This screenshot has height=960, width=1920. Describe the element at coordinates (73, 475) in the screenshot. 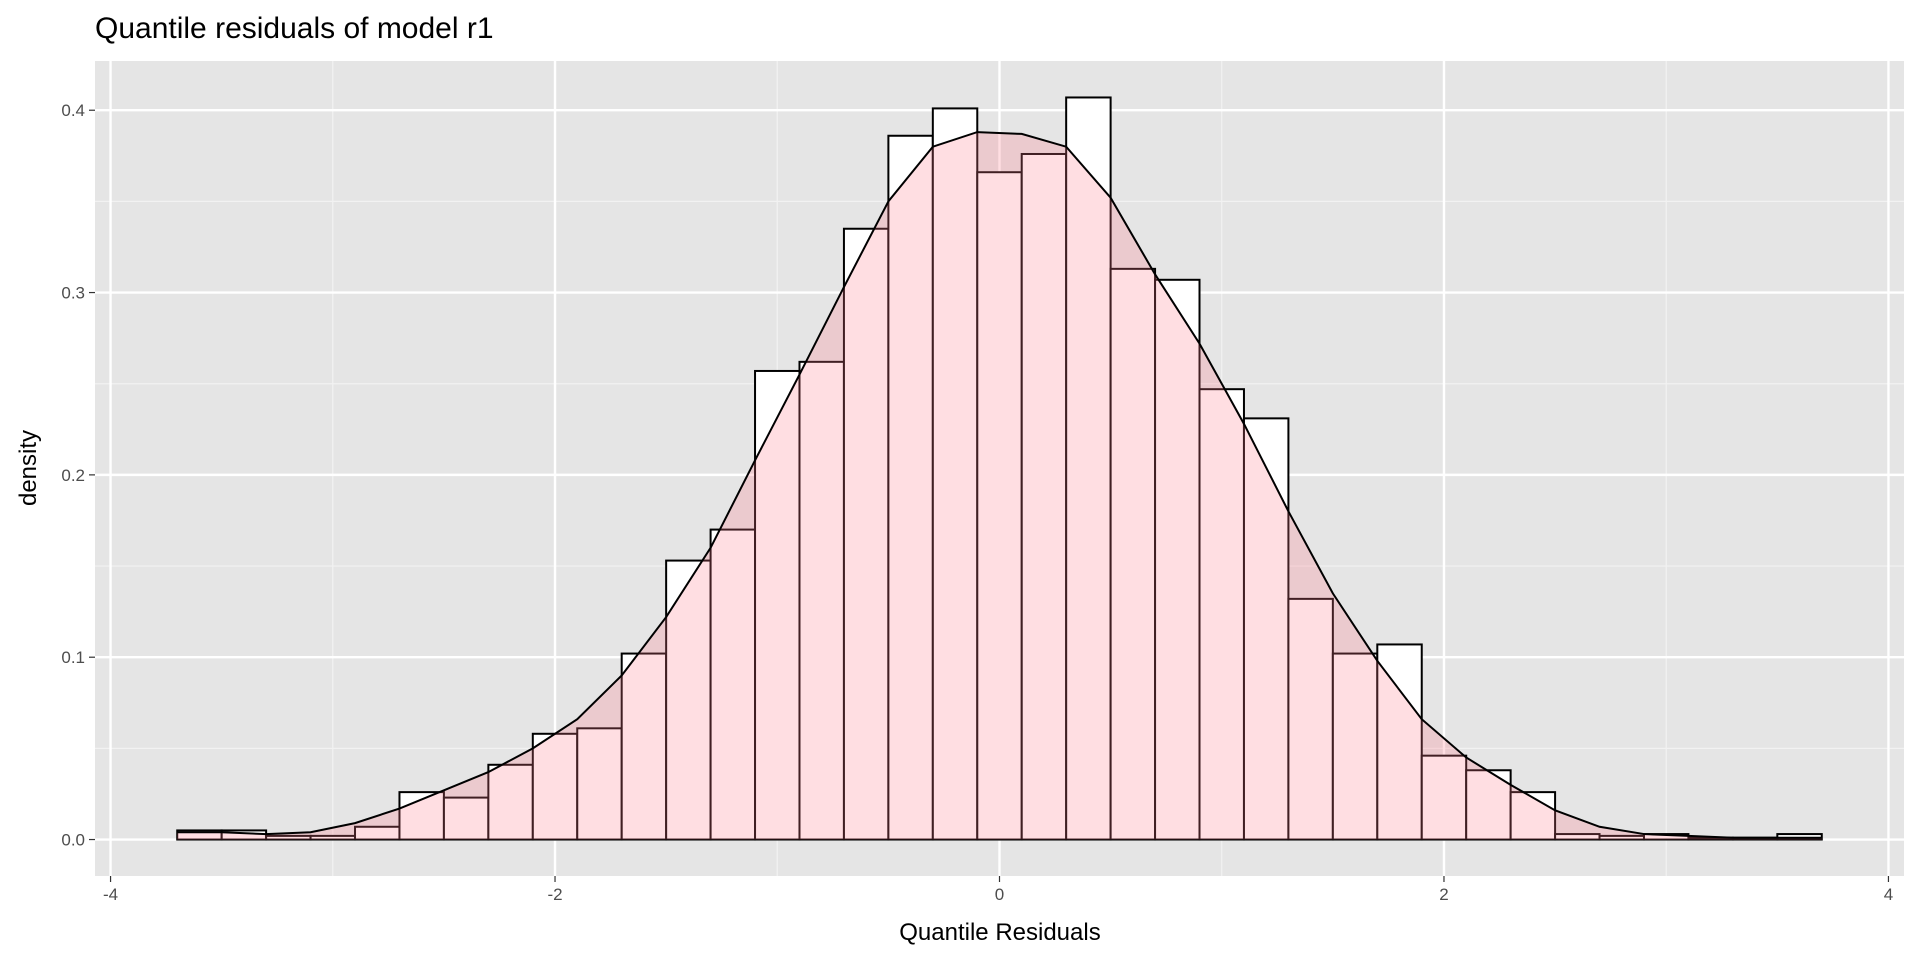

I see `y-tick-label: 0.2` at that location.